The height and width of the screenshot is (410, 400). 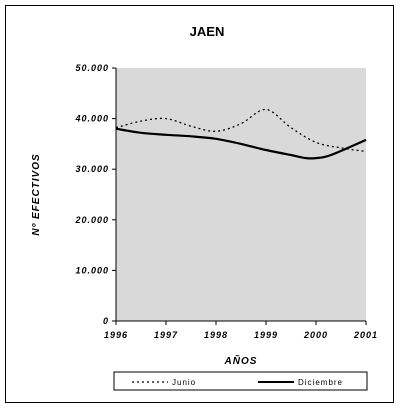 I want to click on y-tick-label: 10.000, so click(x=92, y=270).